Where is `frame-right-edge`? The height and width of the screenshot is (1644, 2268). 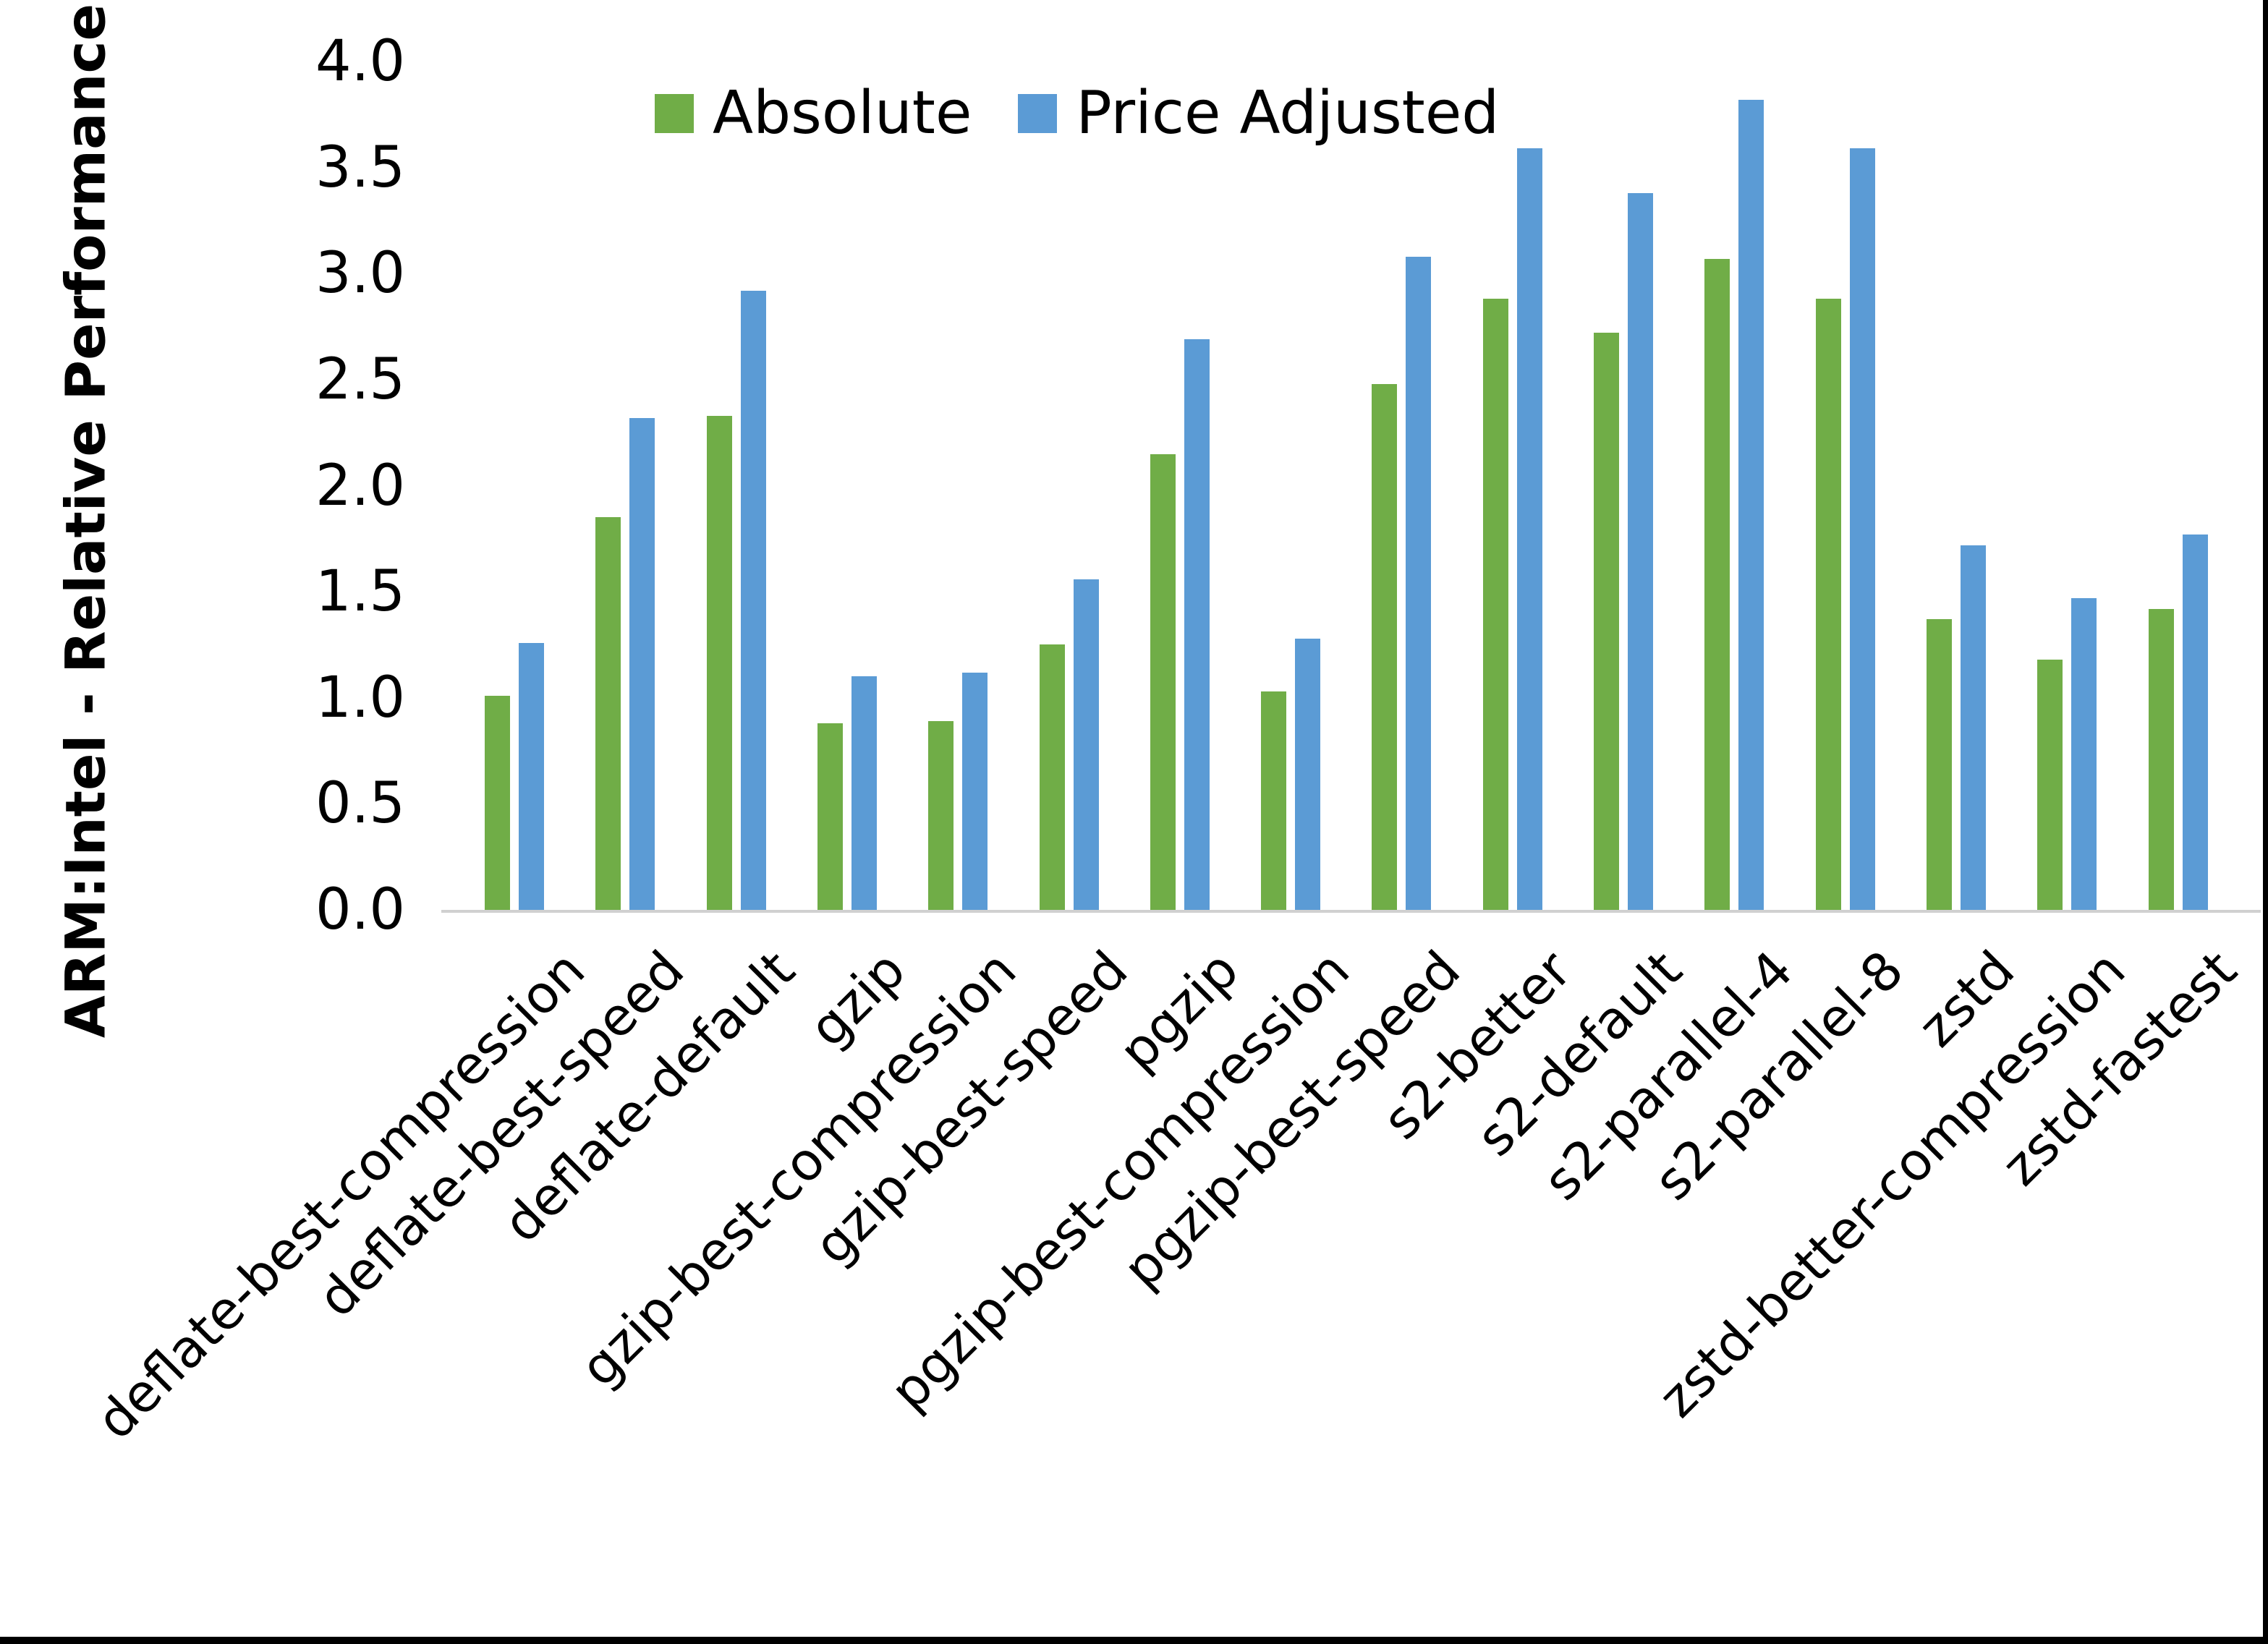
frame-right-edge is located at coordinates (2265, 822).